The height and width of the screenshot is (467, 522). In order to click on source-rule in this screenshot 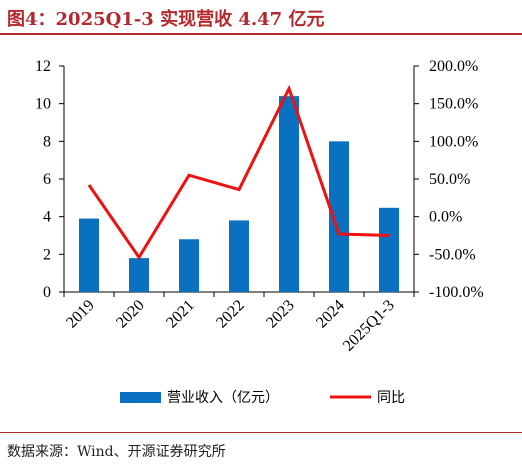, I will do `click(261, 432)`.